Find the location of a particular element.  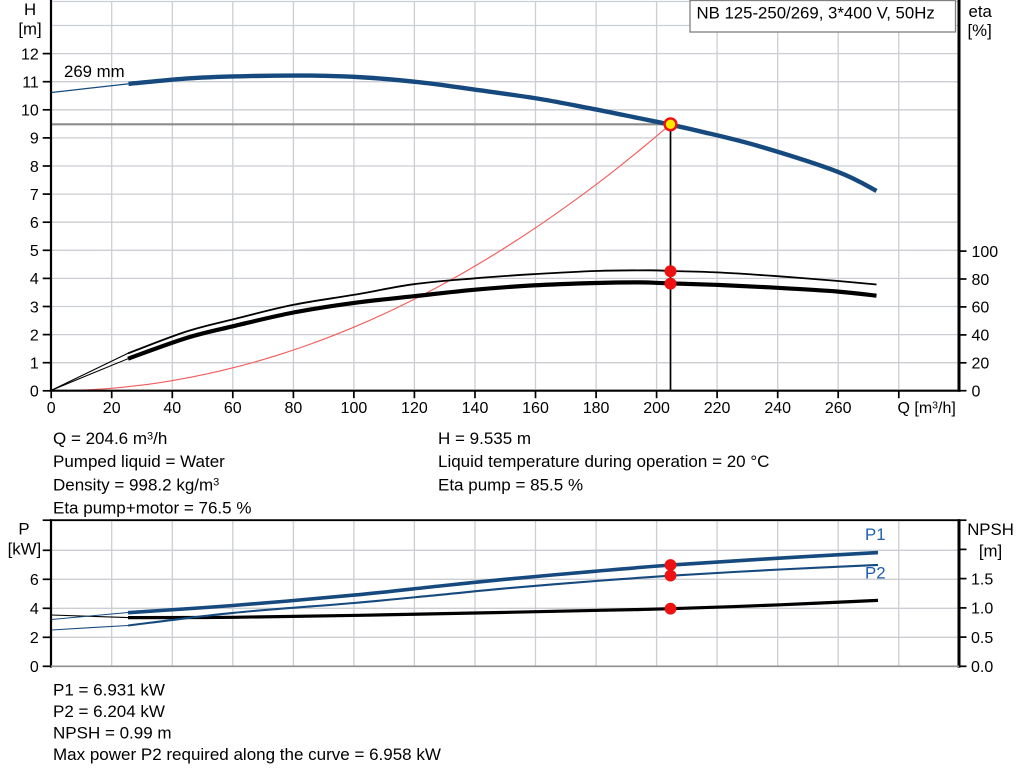

svg-text: 200 is located at coordinates (656, 408).